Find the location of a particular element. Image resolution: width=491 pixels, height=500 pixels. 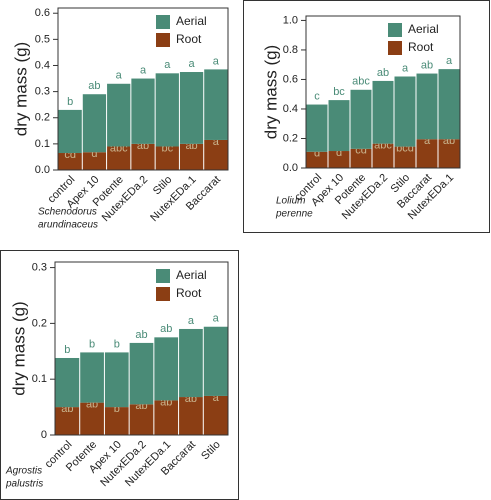

species-caption: Schenodorus is located at coordinates (67, 212).